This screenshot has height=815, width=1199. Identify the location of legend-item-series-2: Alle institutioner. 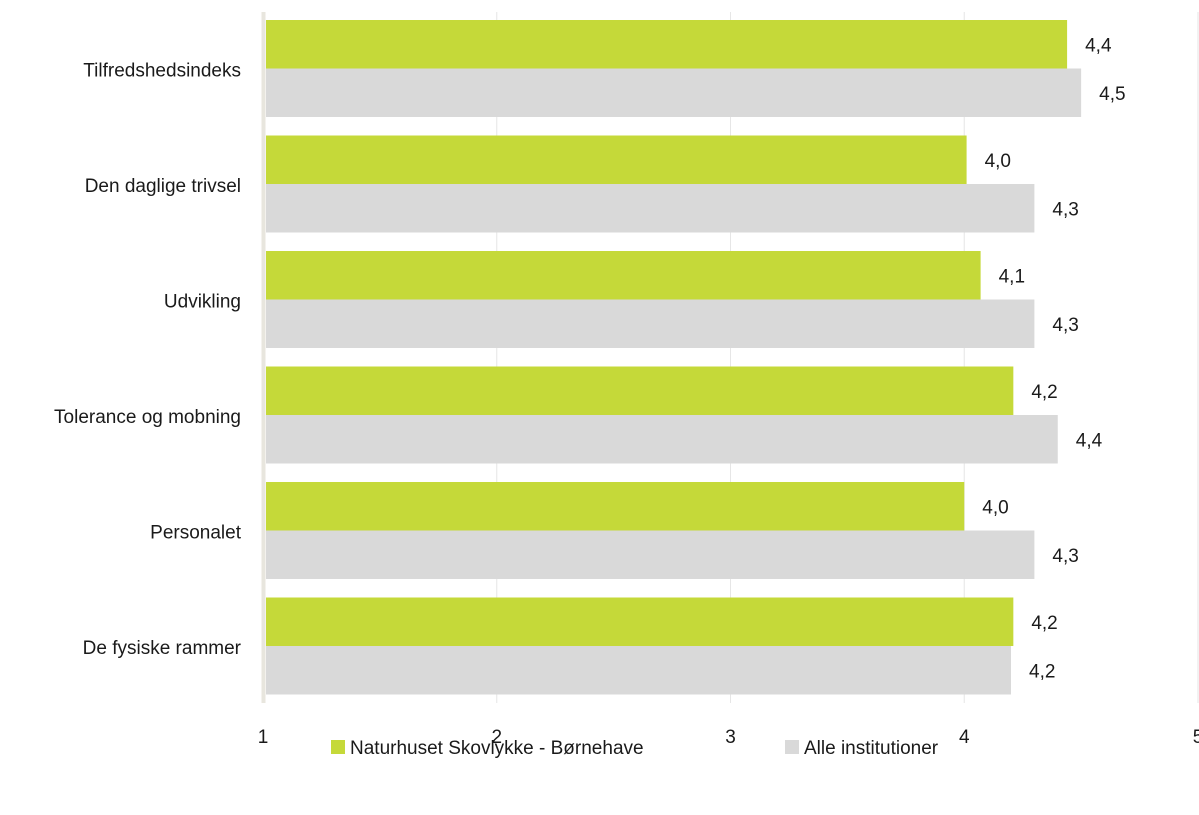
(862, 748).